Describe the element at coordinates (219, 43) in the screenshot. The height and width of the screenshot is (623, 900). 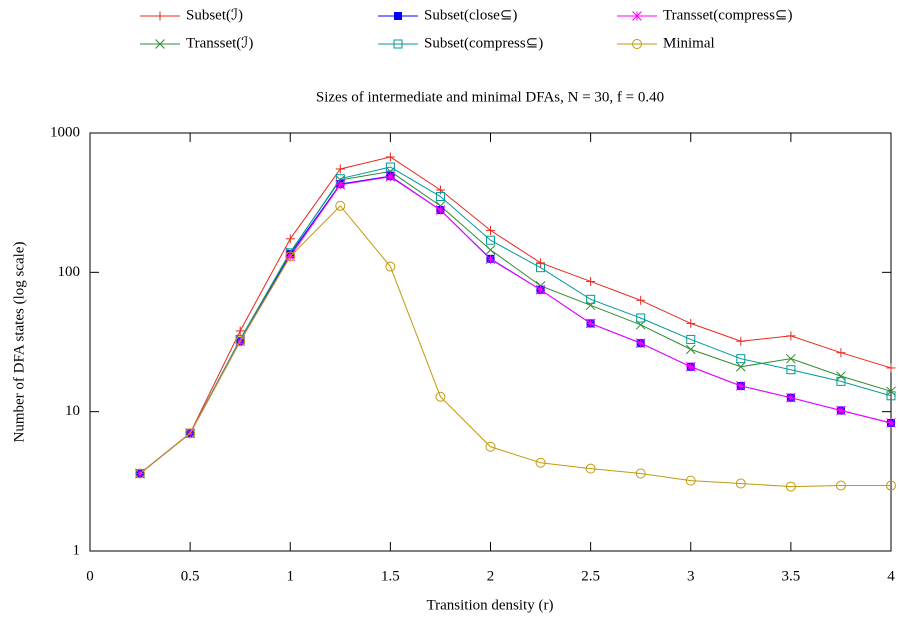
I see `legend-label: Transset(ℐ)` at that location.